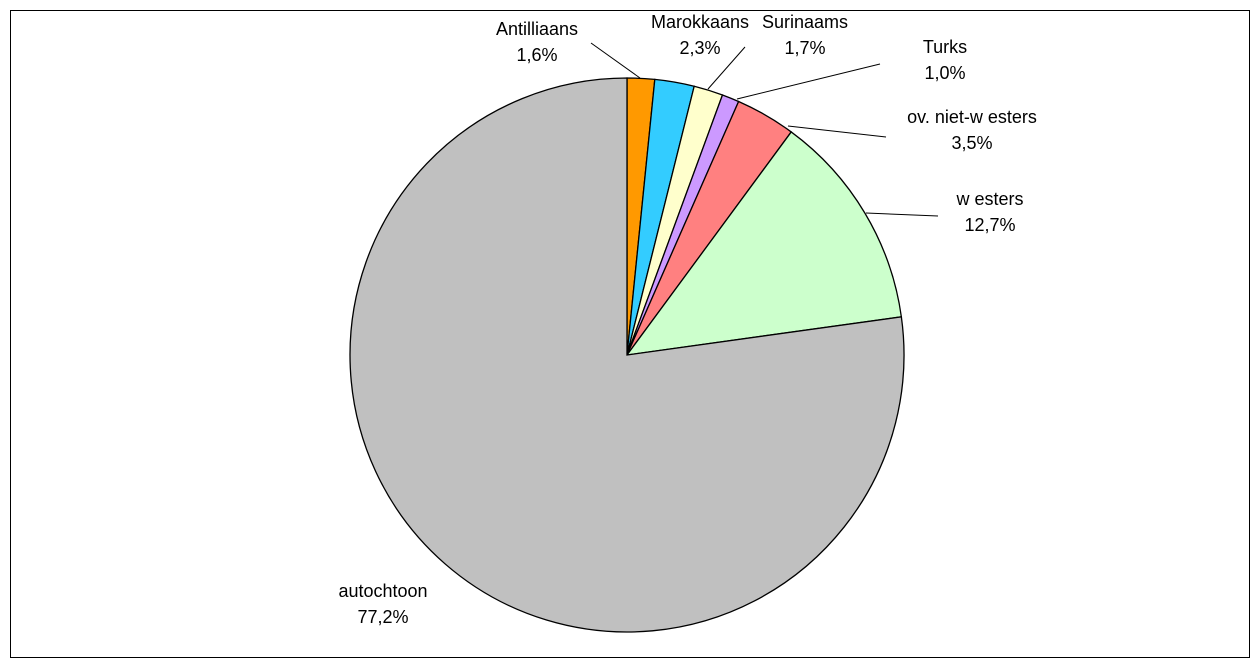 The width and height of the screenshot is (1260, 666). I want to click on slice-value-label: 1,6%, so click(536, 55).